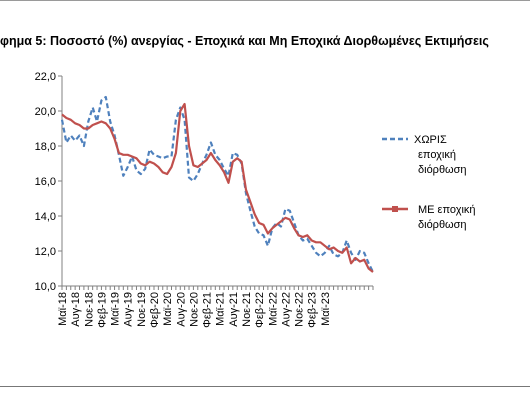  I want to click on x-tick-label: Μαϊ-18, so click(63, 309).